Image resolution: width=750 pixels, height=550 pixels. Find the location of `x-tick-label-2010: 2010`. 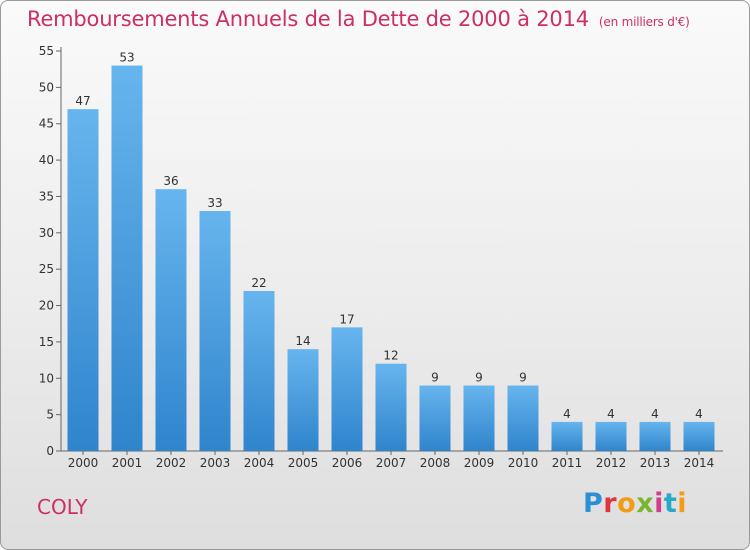

x-tick-label-2010: 2010 is located at coordinates (523, 463).